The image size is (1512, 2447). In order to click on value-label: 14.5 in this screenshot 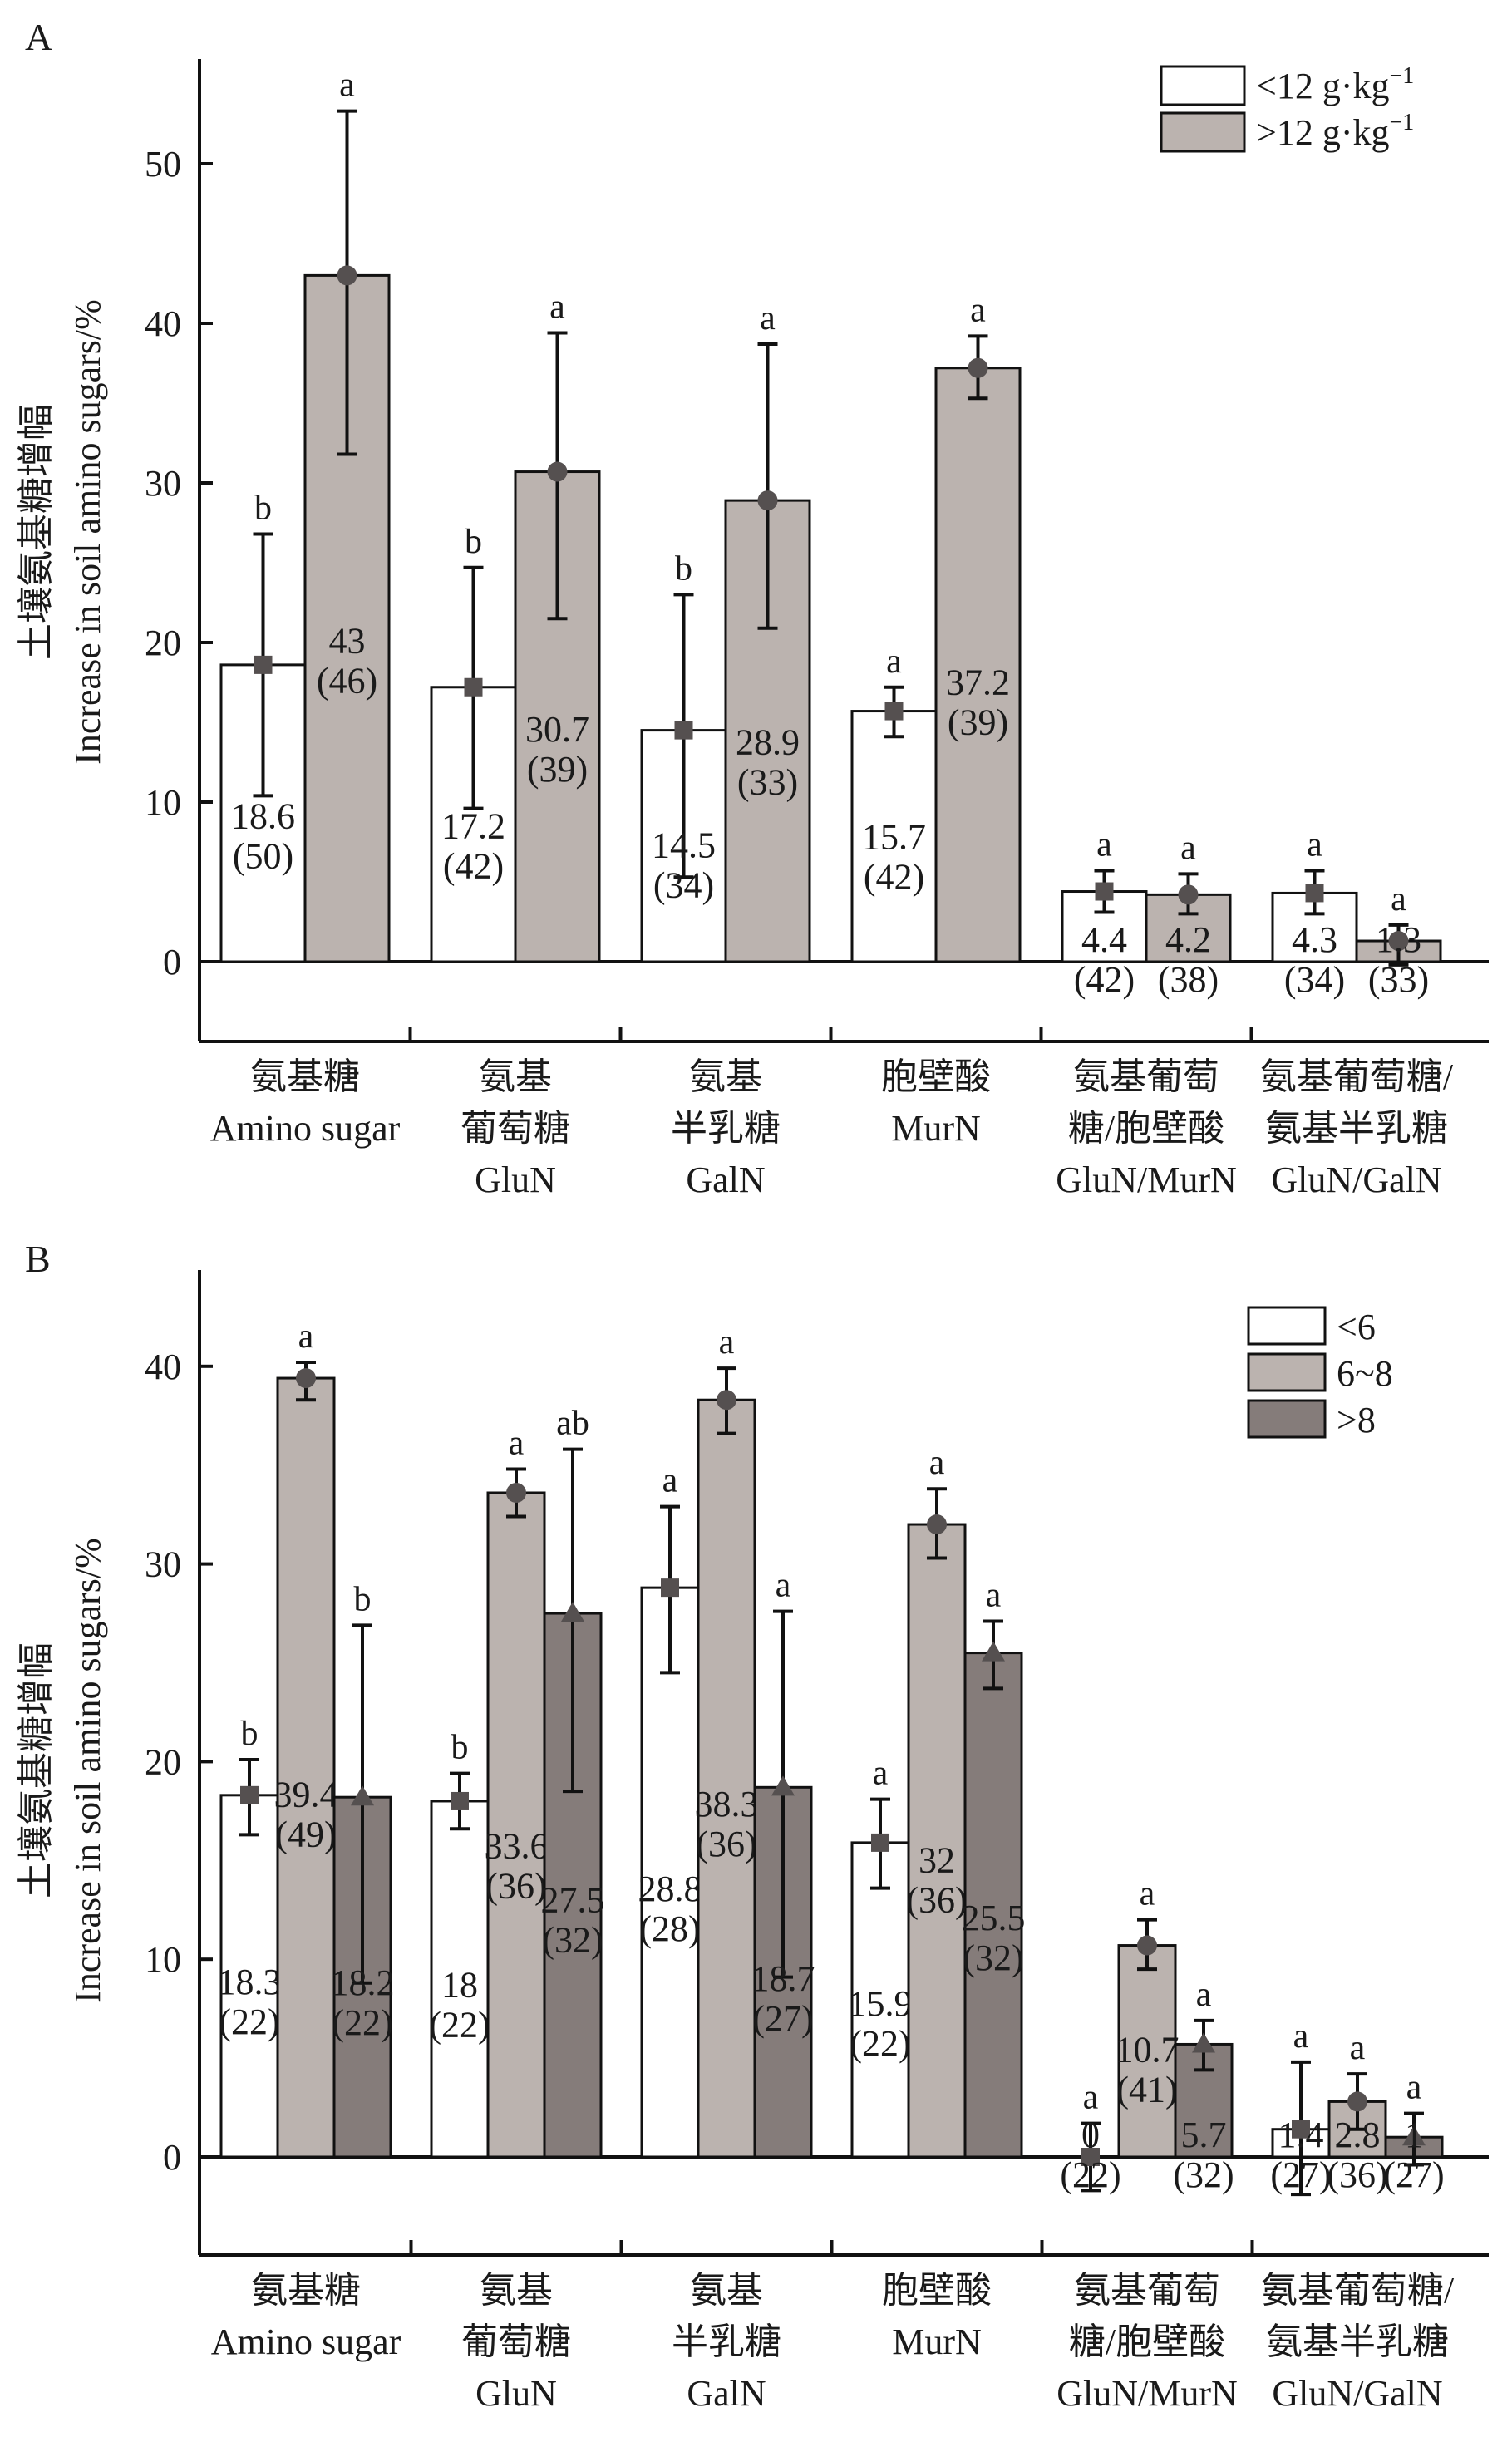, I will do `click(684, 845)`.